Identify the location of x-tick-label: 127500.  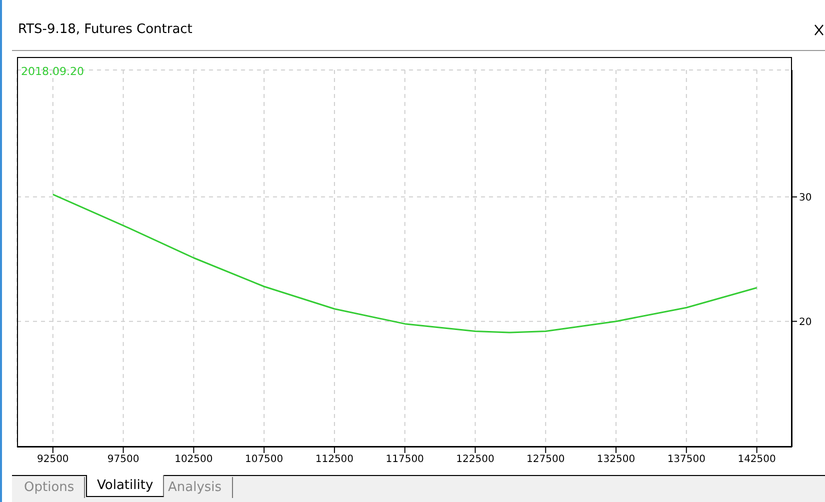
(545, 460).